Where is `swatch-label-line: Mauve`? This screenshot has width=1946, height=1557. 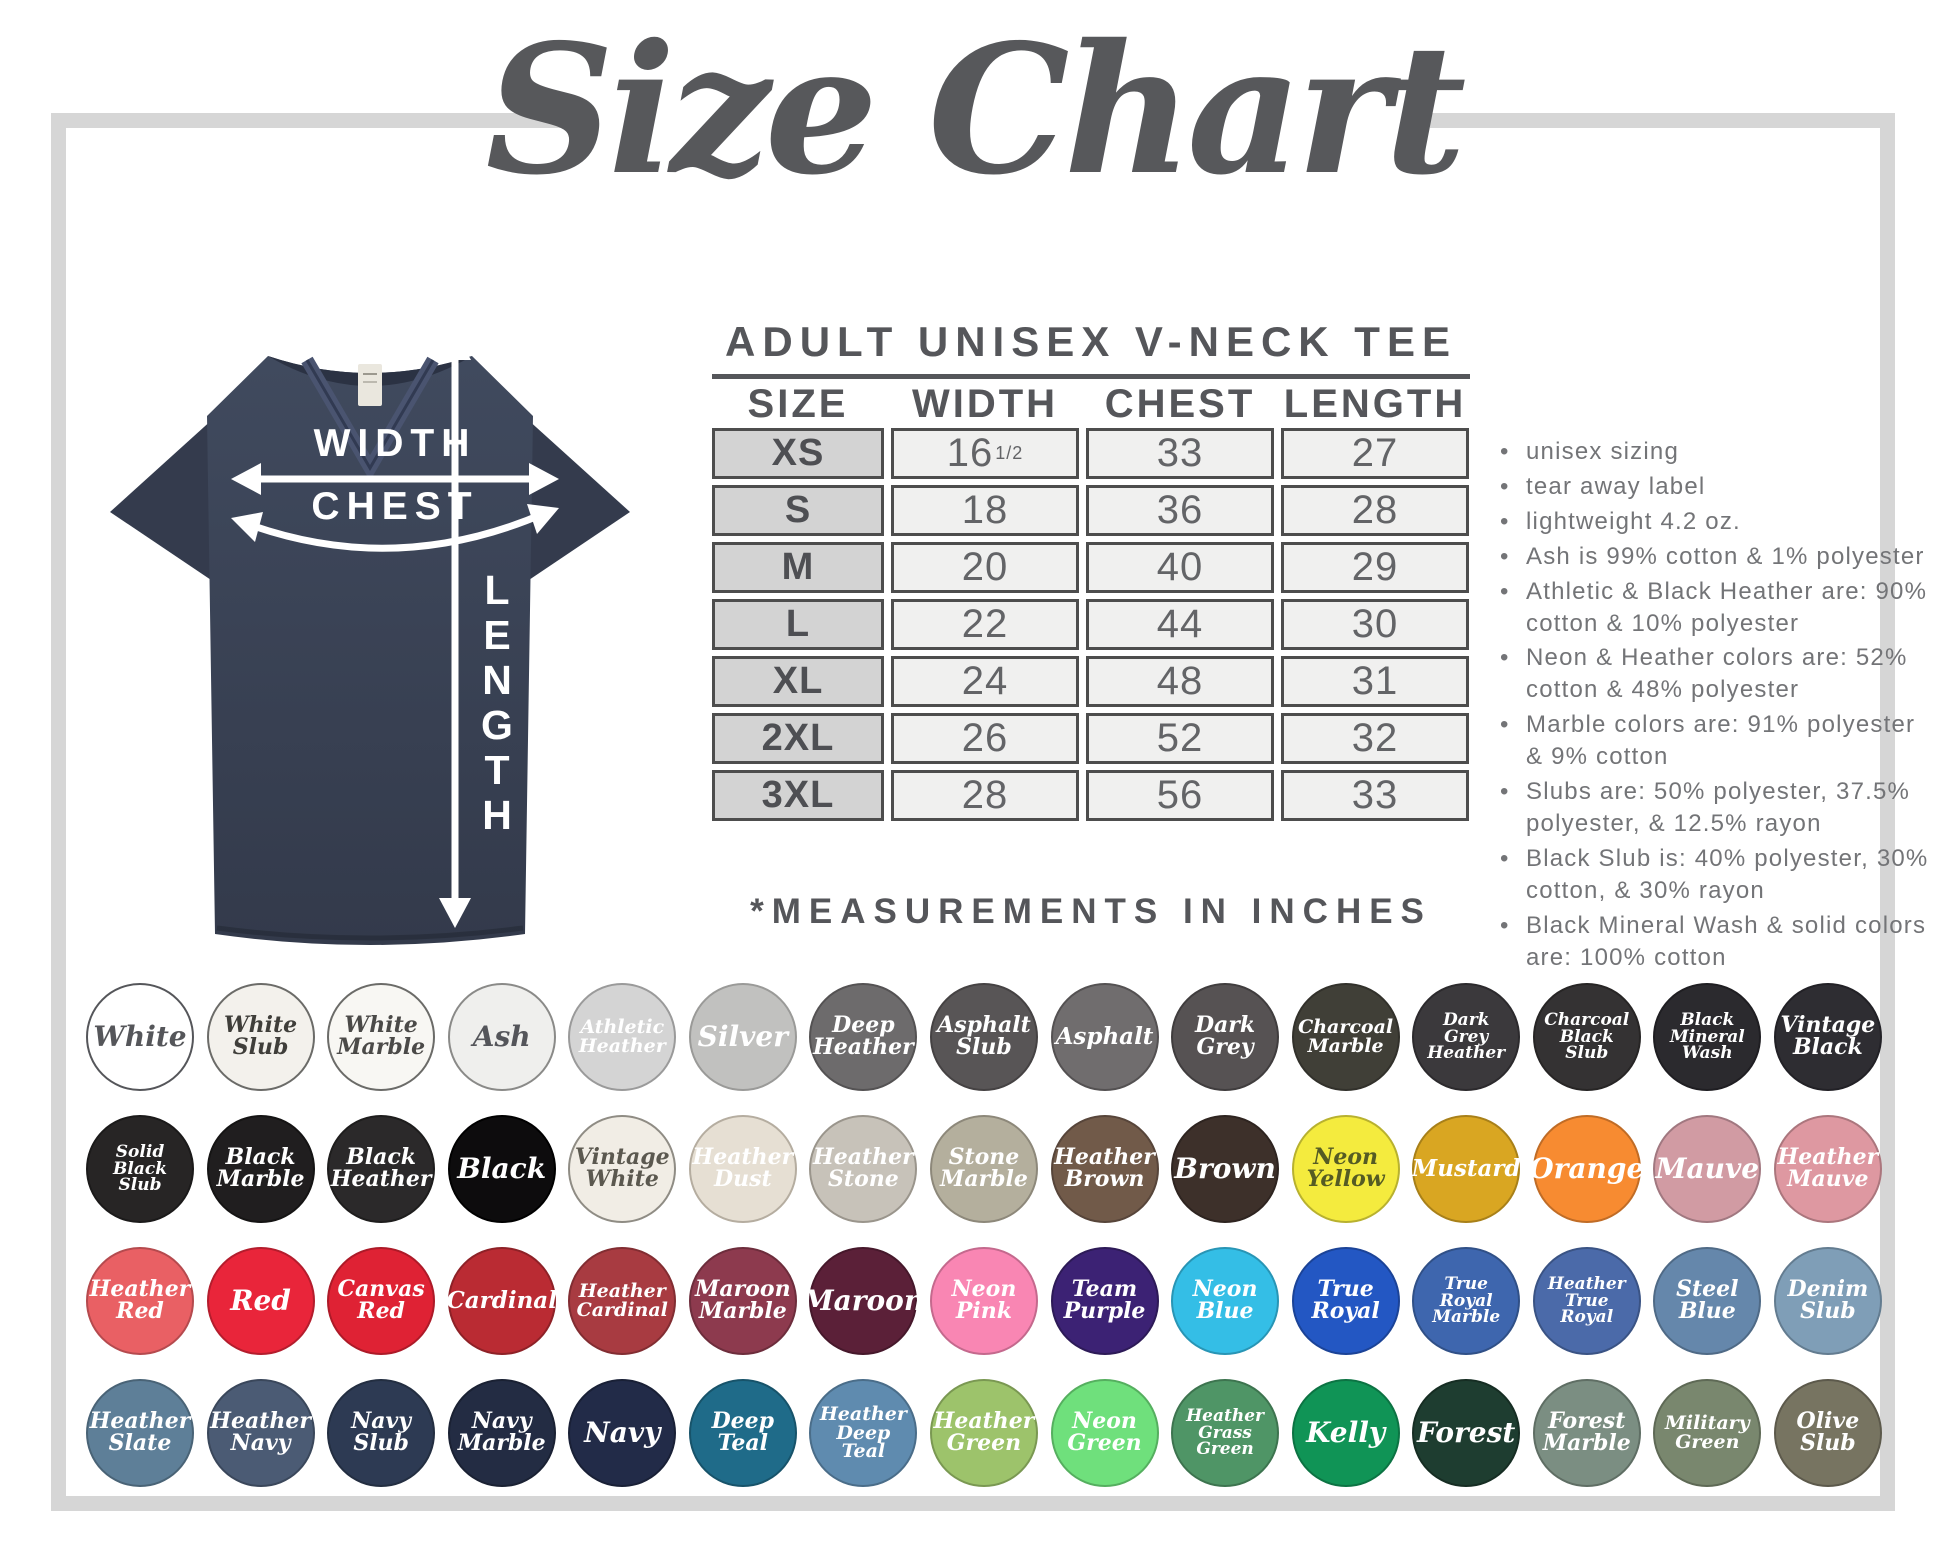
swatch-label-line: Mauve is located at coordinates (1707, 1169).